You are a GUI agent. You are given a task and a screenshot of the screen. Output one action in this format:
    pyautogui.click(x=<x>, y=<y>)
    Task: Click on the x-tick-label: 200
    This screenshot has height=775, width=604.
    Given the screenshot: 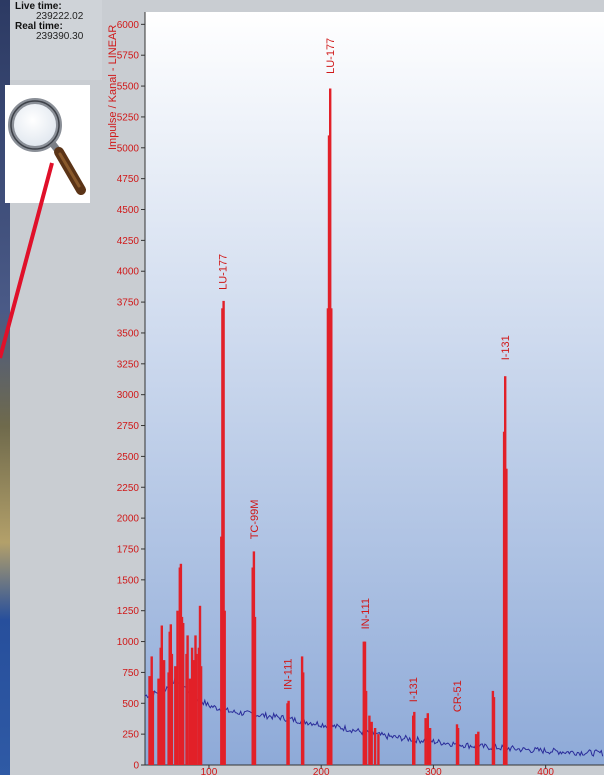 What is the action you would take?
    pyautogui.click(x=321, y=771)
    